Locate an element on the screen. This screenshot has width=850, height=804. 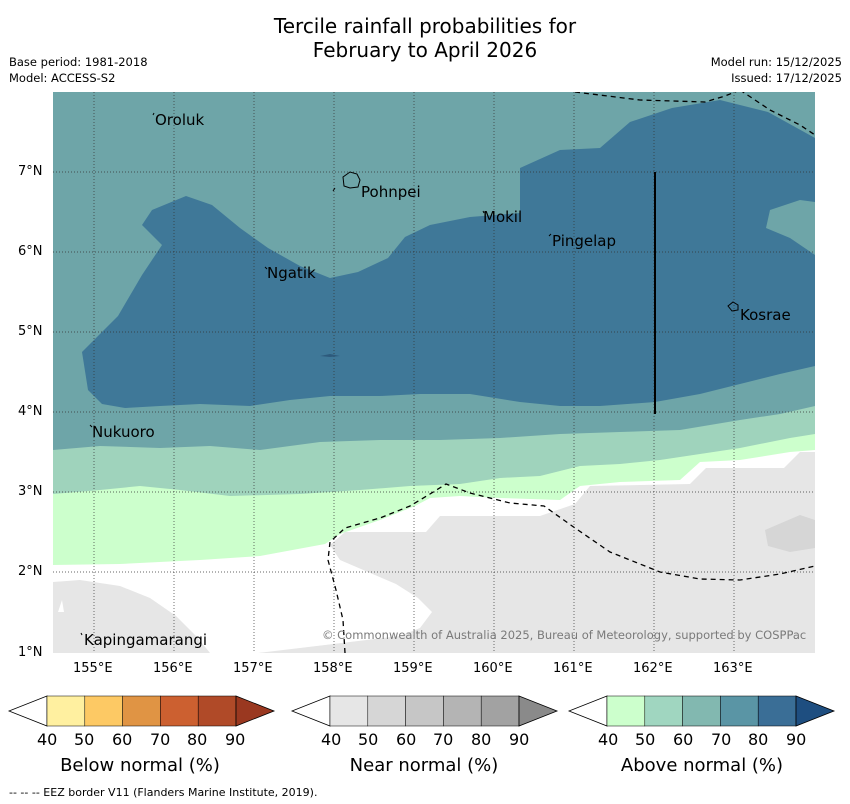
place-label-oroluk: Oroluk is located at coordinates (180, 120).